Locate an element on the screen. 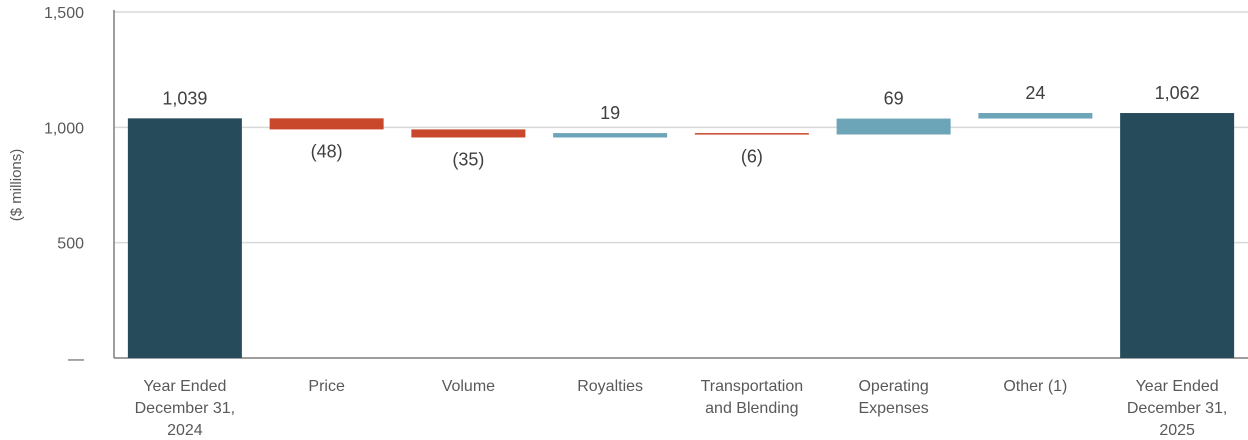  y-tick-label: 500 is located at coordinates (70, 244).